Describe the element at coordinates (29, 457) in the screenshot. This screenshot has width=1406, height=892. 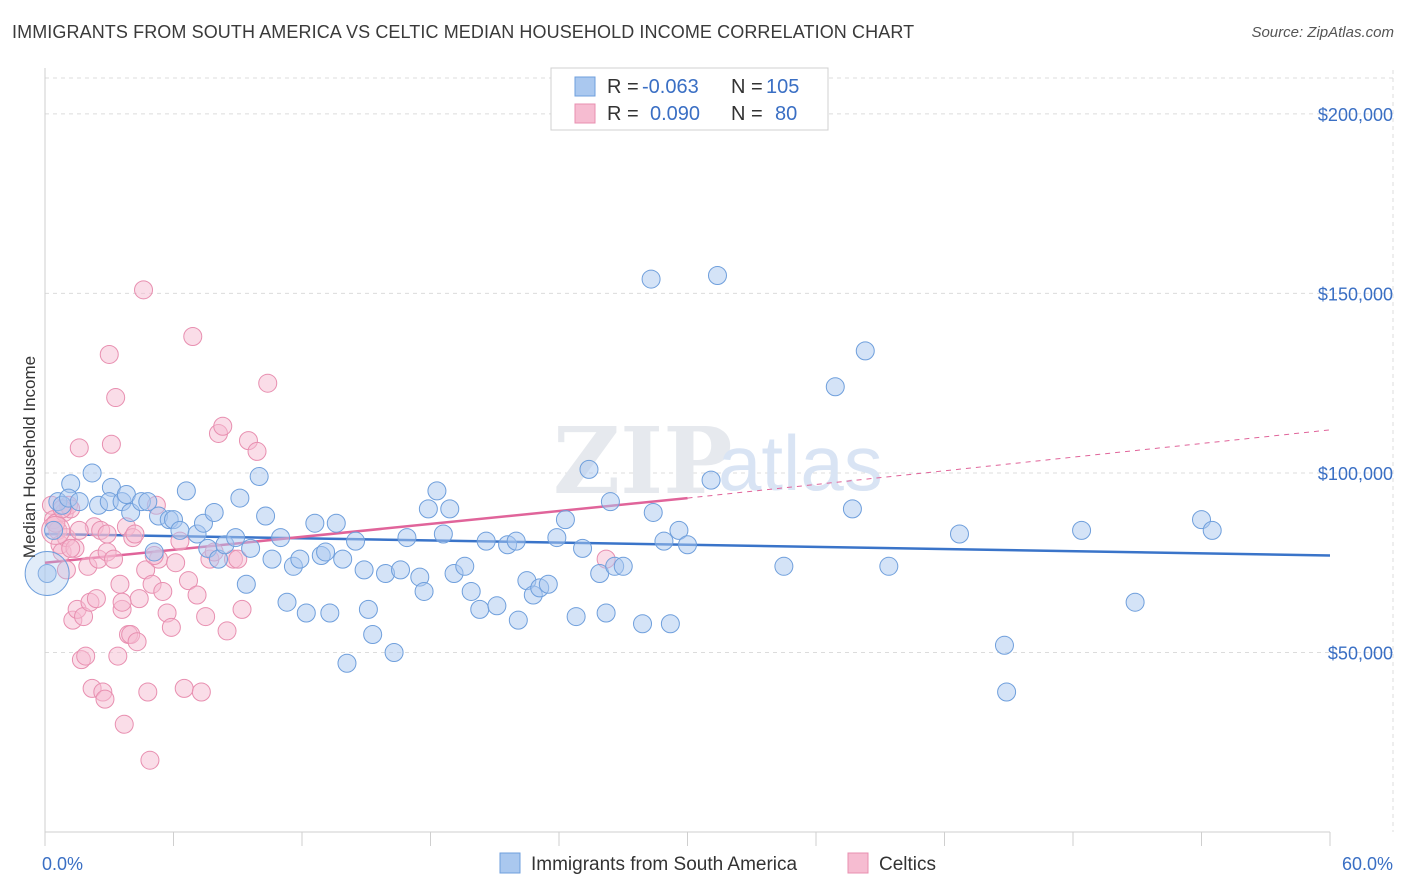
I see `y-axis-label: Median Household Income` at that location.